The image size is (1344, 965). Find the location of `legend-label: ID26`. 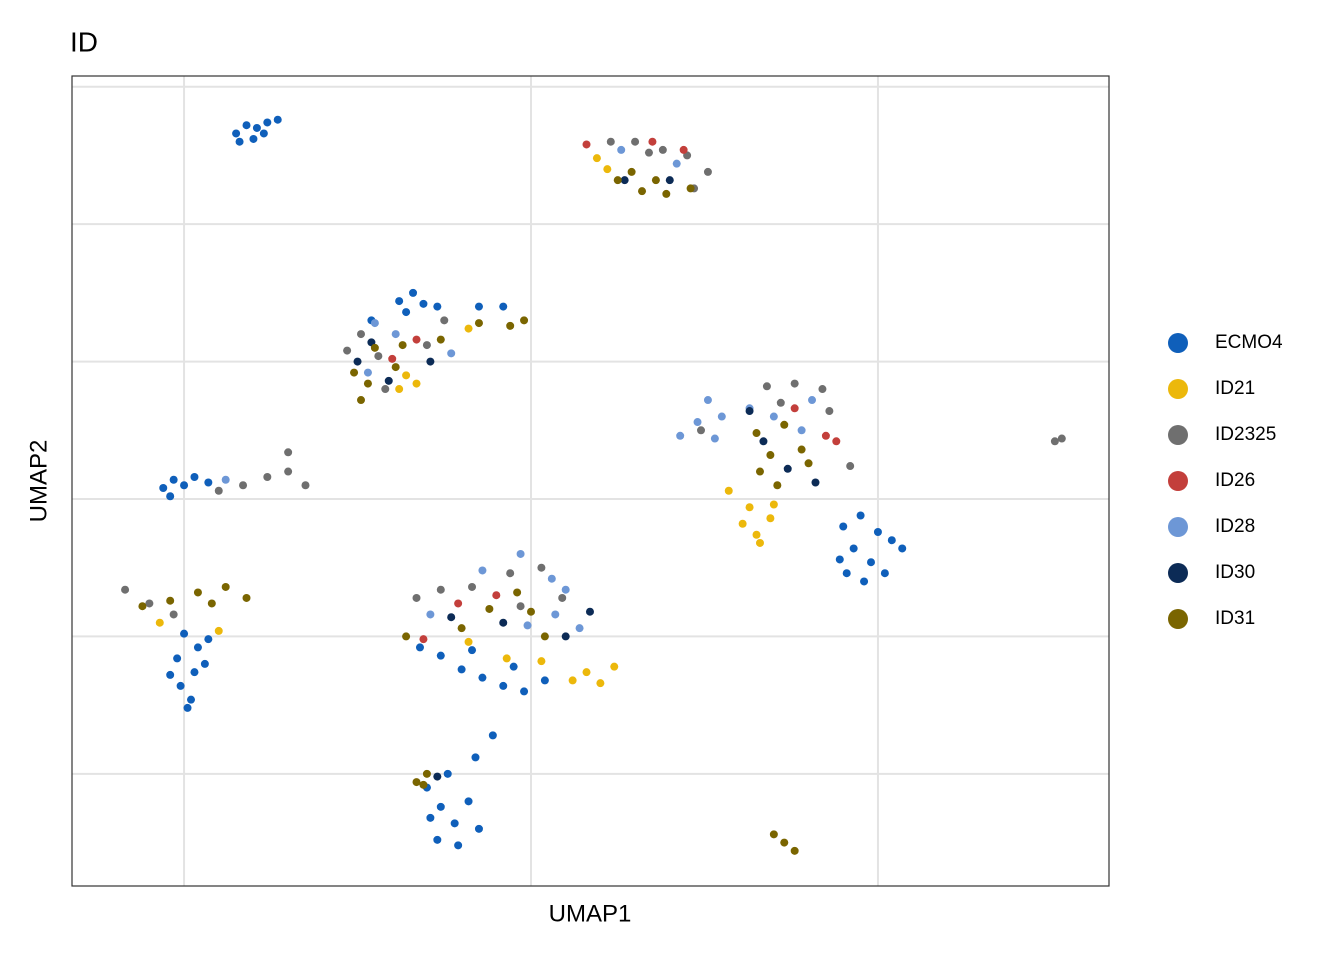

legend-label: ID26 is located at coordinates (1235, 480).